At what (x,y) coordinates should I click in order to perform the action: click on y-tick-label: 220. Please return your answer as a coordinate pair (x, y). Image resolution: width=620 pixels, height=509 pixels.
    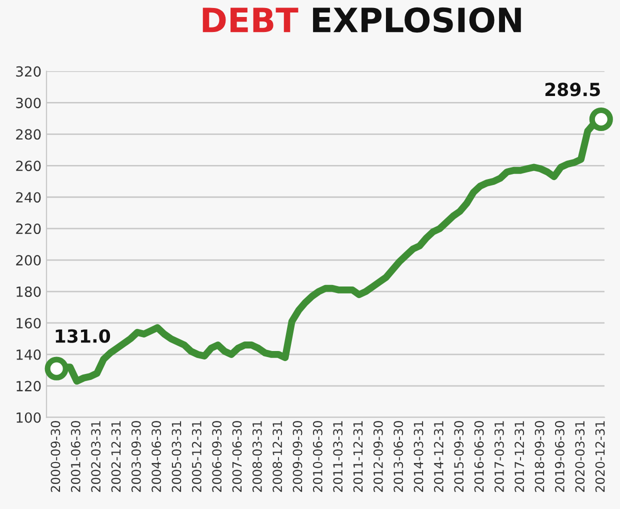
    Looking at the image, I should click on (28, 229).